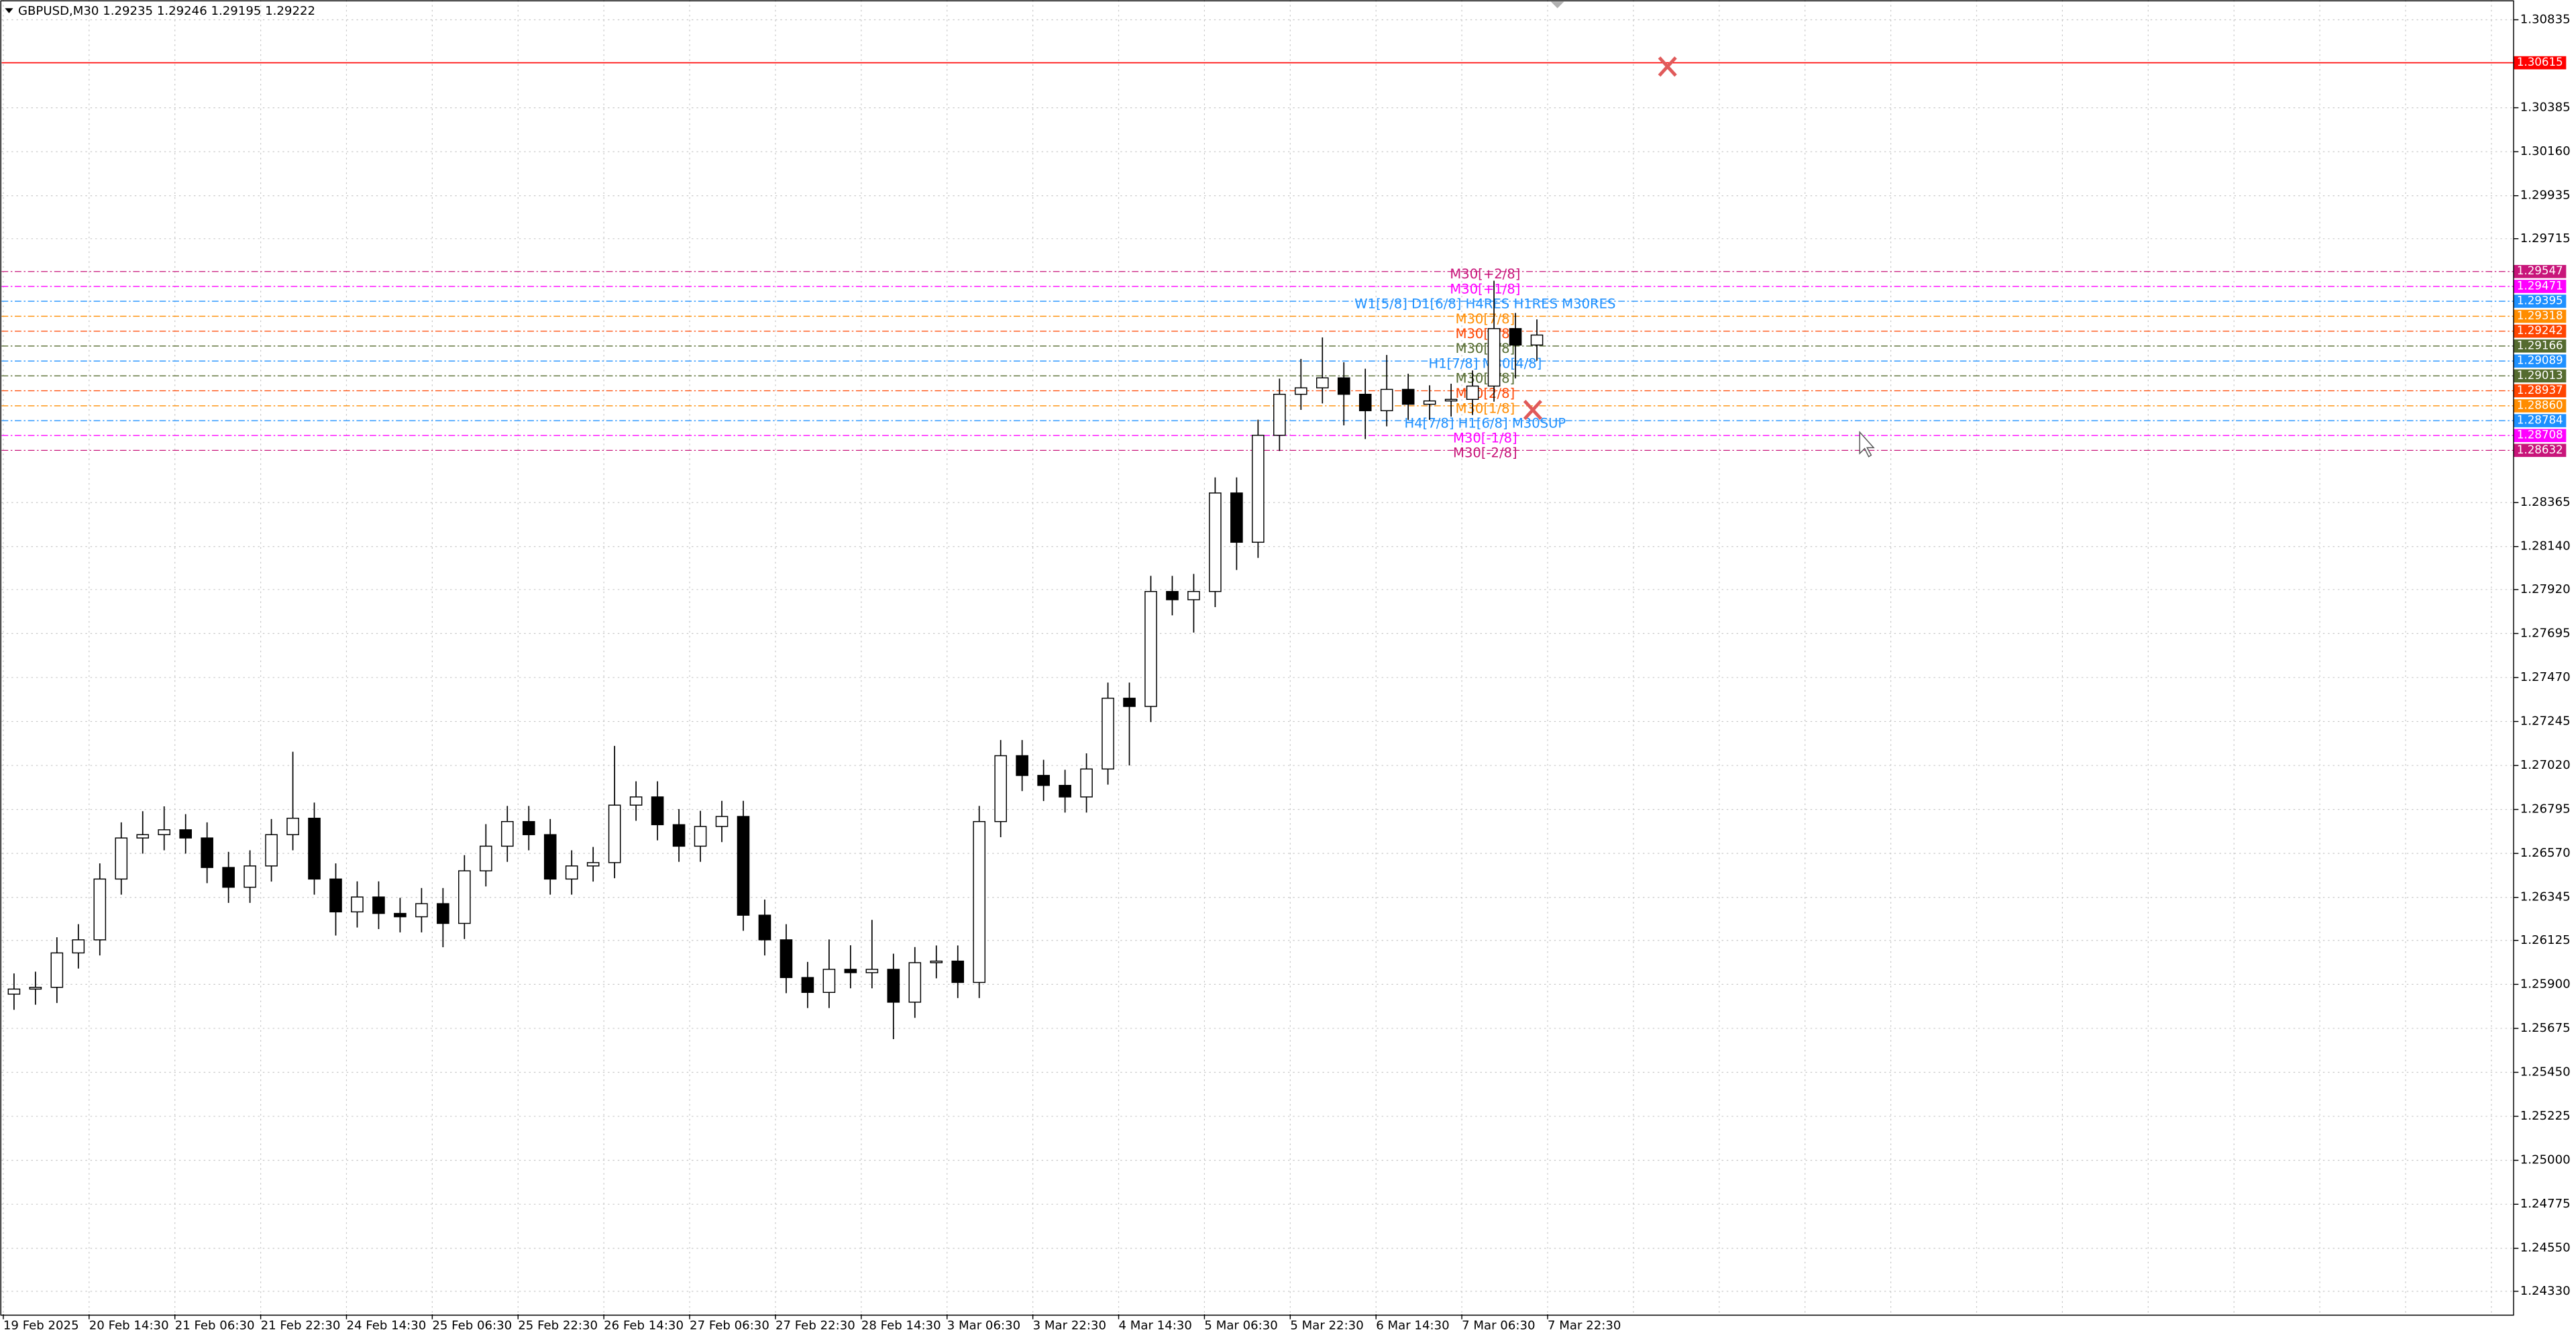 This screenshot has width=2576, height=1339. Describe the element at coordinates (41, 1325) in the screenshot. I see `x-tick-label: 19 Feb 2025` at that location.